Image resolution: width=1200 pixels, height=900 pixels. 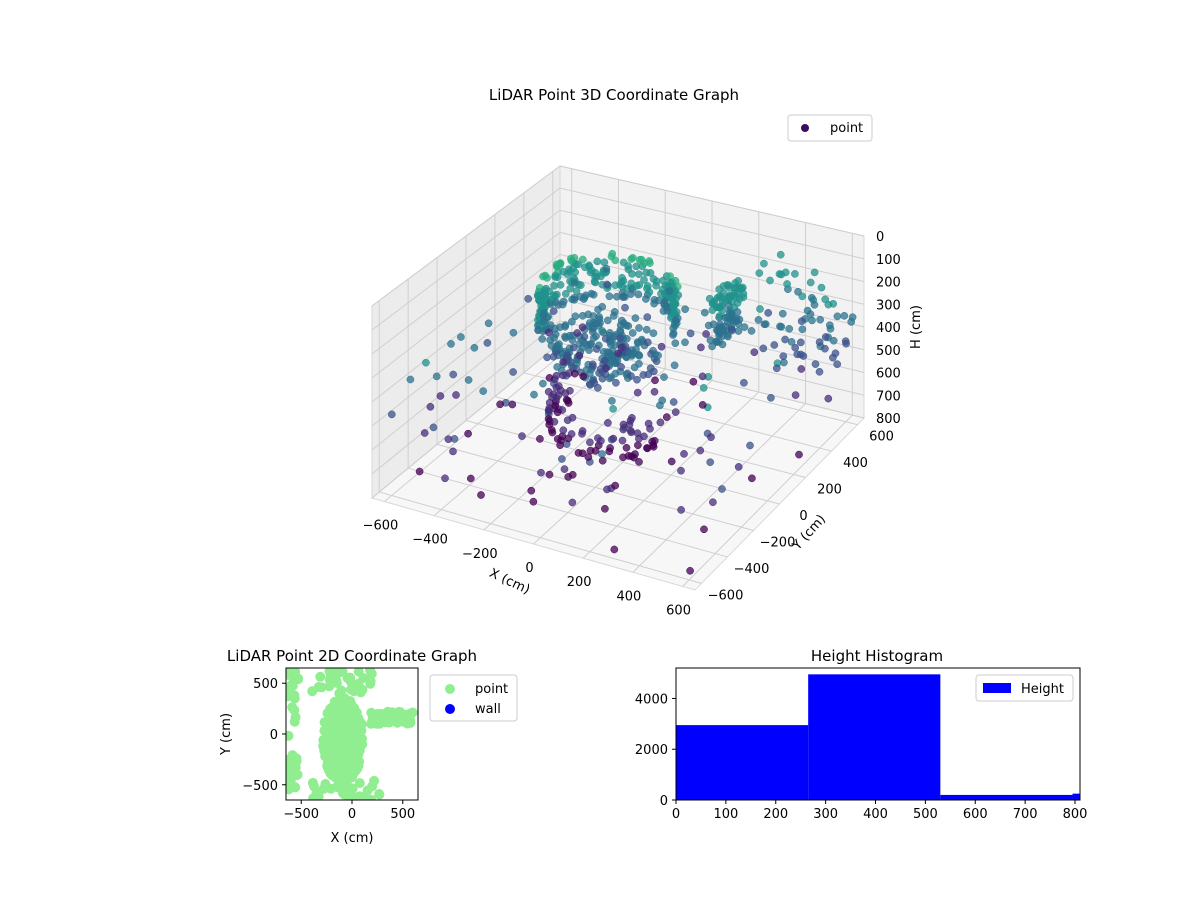 I want to click on y-tick-2d-1: 0, so click(x=274, y=735).